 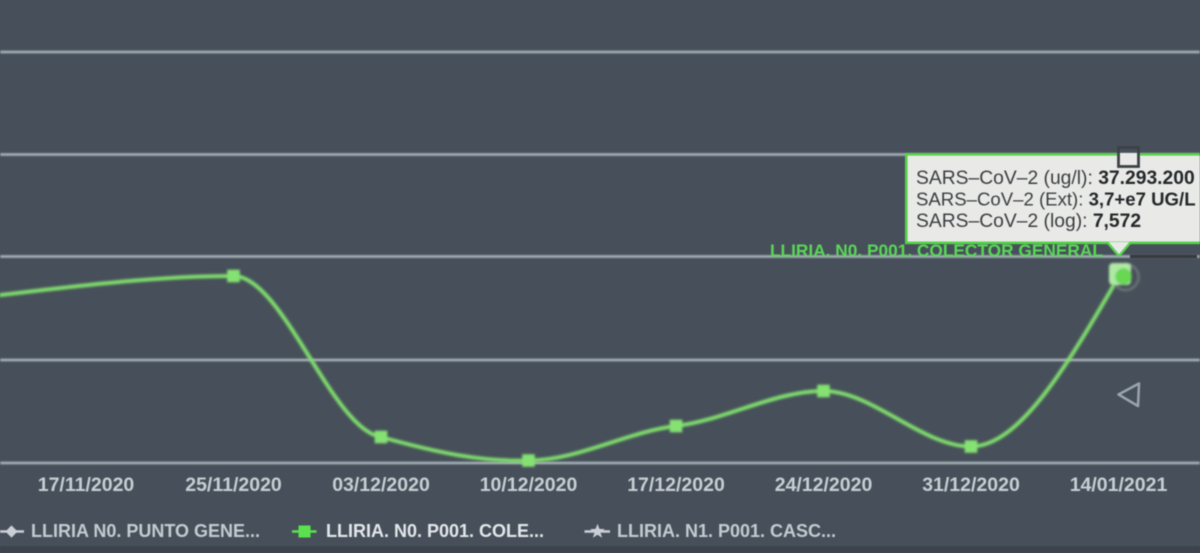 I want to click on svg-text: 14/01/2021, so click(x=1119, y=485).